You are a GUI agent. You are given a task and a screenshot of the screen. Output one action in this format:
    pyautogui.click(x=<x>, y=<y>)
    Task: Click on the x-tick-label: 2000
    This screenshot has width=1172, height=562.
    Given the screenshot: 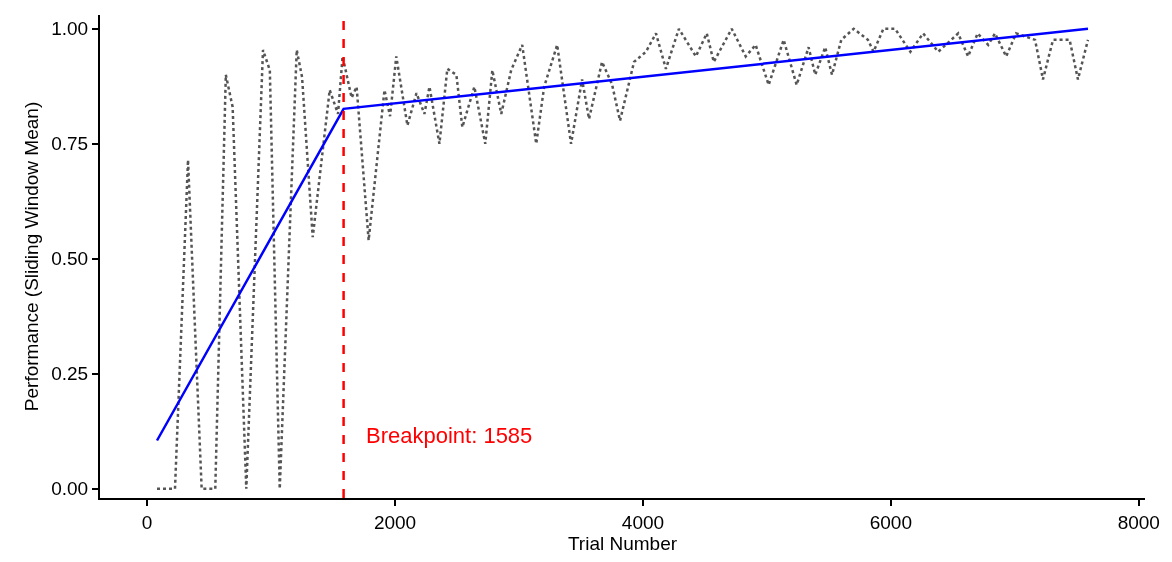 What is the action you would take?
    pyautogui.click(x=395, y=522)
    